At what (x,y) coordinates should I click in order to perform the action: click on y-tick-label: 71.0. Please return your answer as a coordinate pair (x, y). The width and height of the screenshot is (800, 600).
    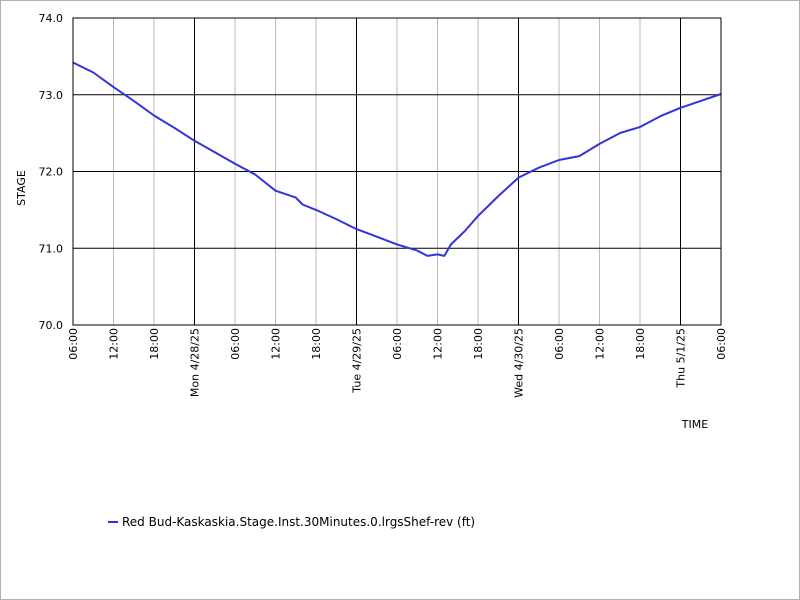
    Looking at the image, I should click on (51, 248).